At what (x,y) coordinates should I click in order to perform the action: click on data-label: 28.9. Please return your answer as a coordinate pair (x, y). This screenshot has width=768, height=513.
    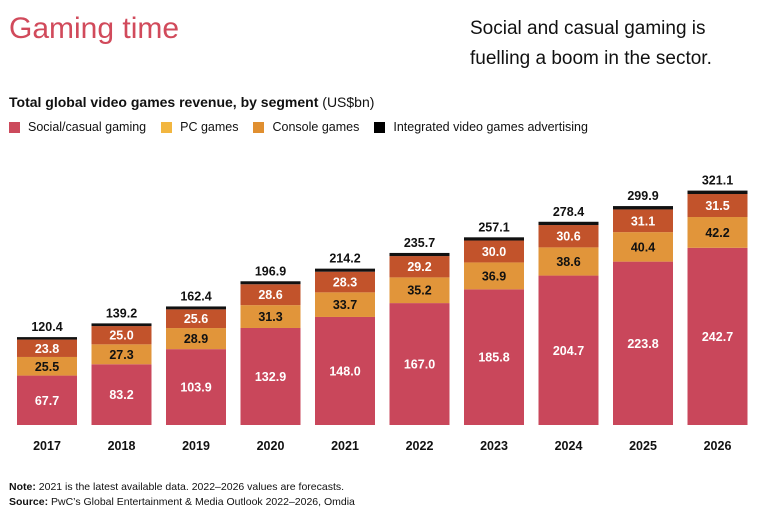
    Looking at the image, I should click on (196, 339).